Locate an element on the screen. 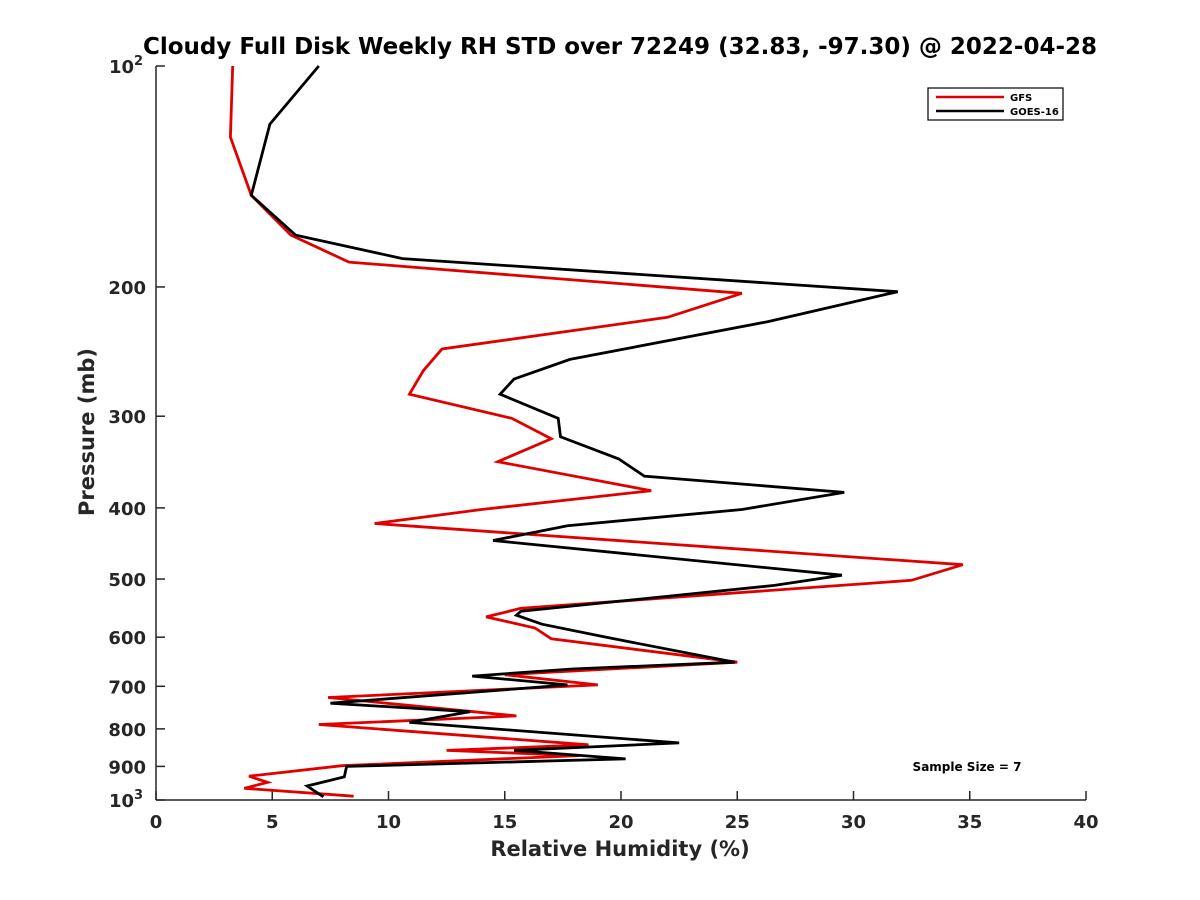 This screenshot has height=900, width=1200. x-tick-label: 20 is located at coordinates (620, 822).